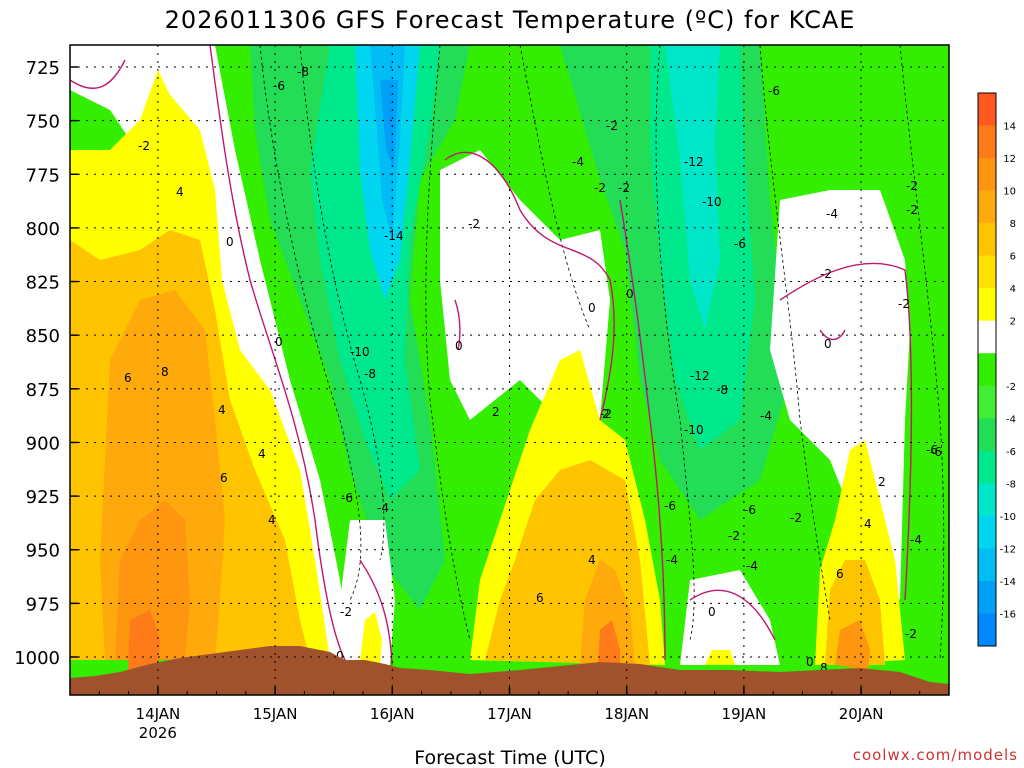 This screenshot has height=768, width=1024. Describe the element at coordinates (1009, 127) in the screenshot. I see `colorbar-label: 14` at that location.